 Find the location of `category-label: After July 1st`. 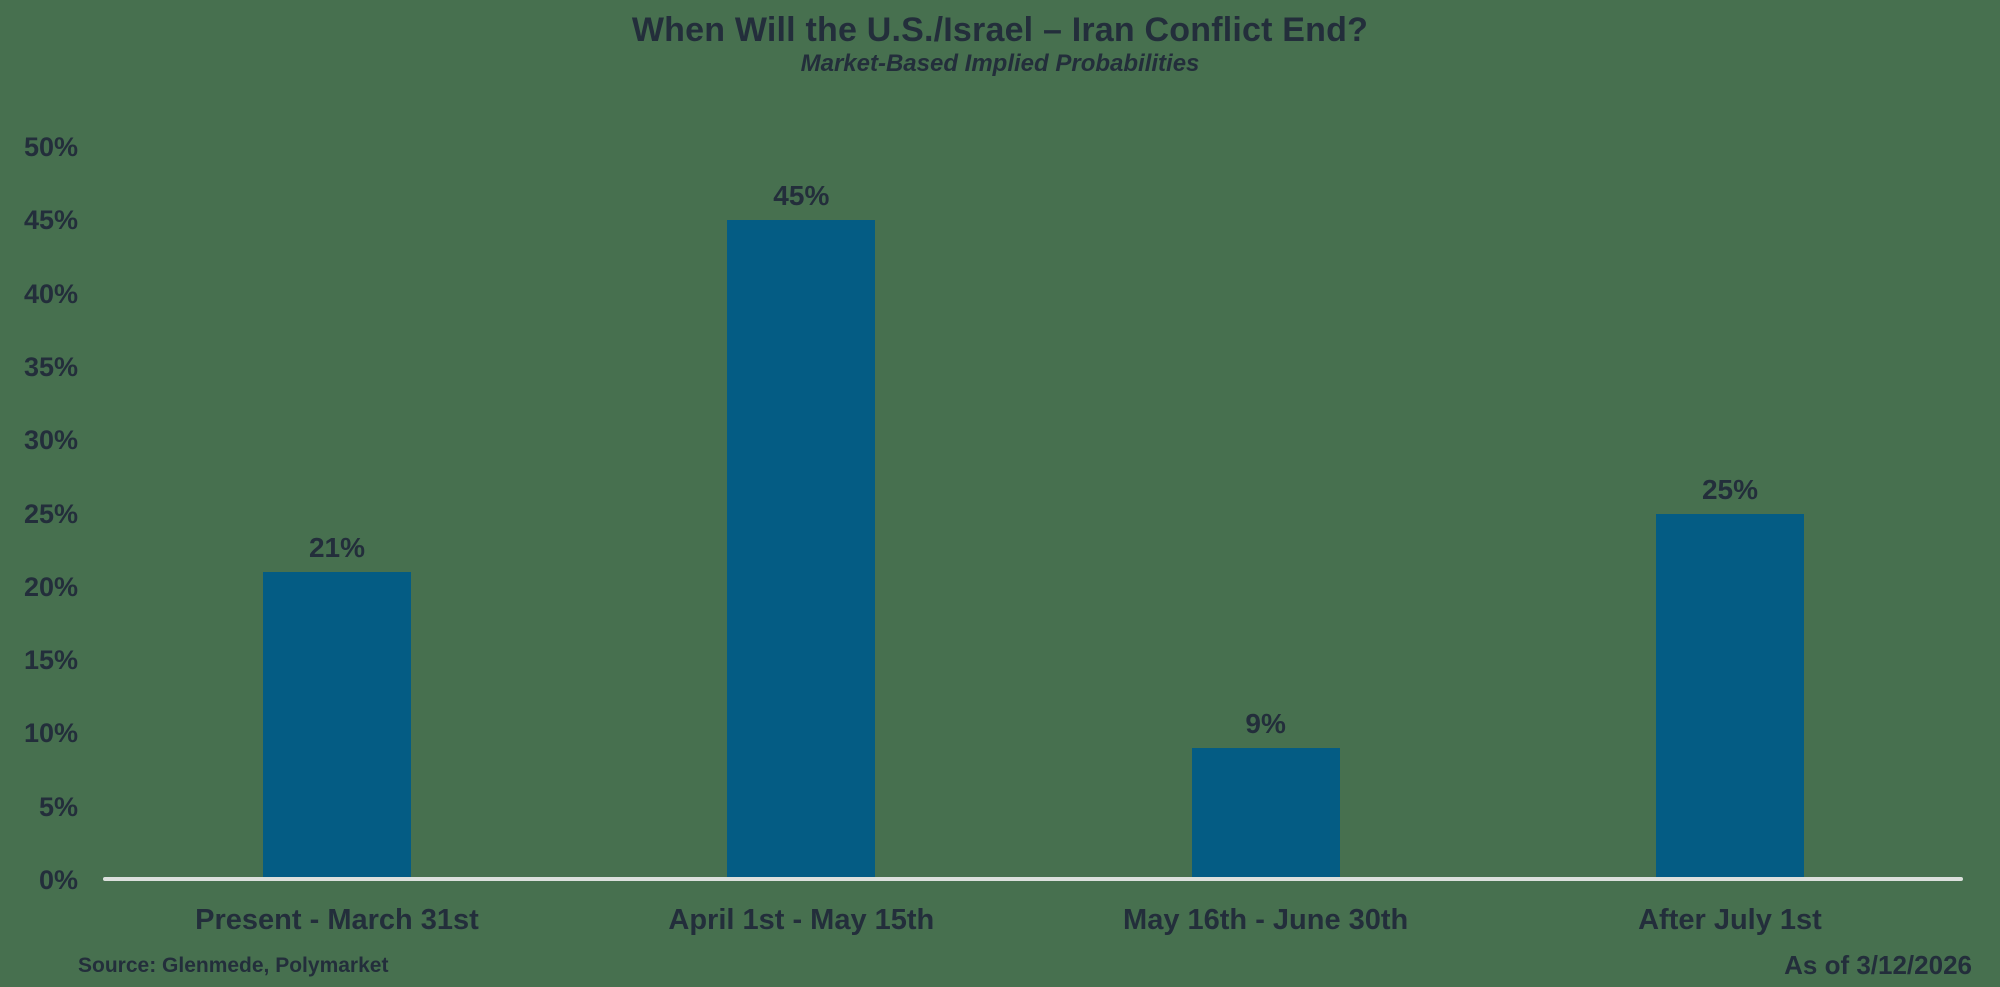

category-label: After July 1st is located at coordinates (1730, 920).